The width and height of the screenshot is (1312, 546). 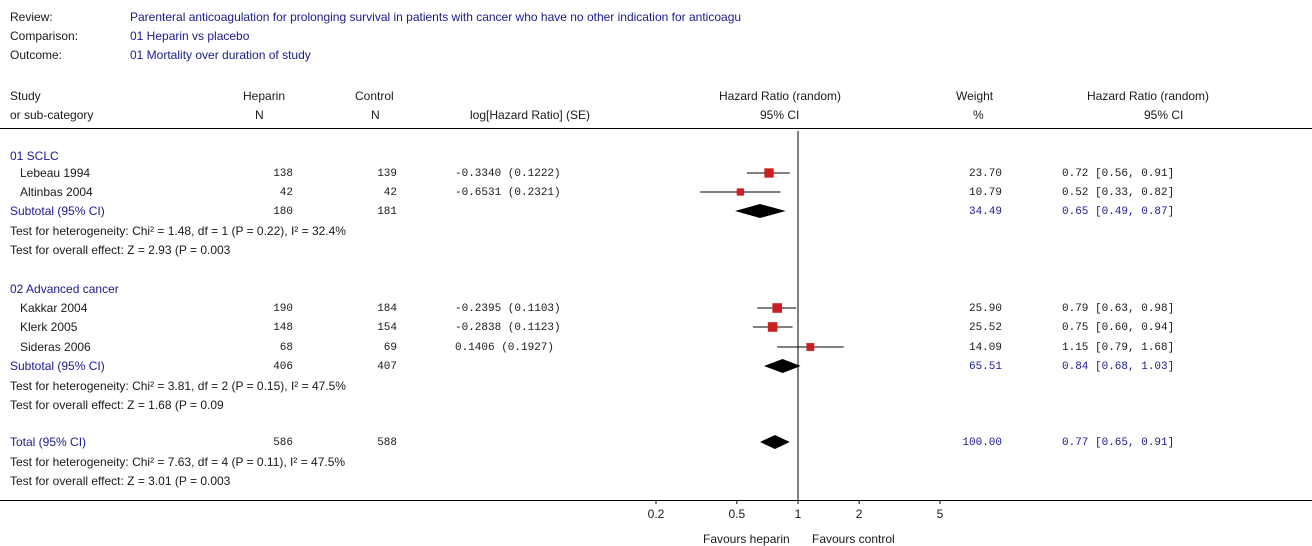 I want to click on favours-control-label: Favours control, so click(x=853, y=539).